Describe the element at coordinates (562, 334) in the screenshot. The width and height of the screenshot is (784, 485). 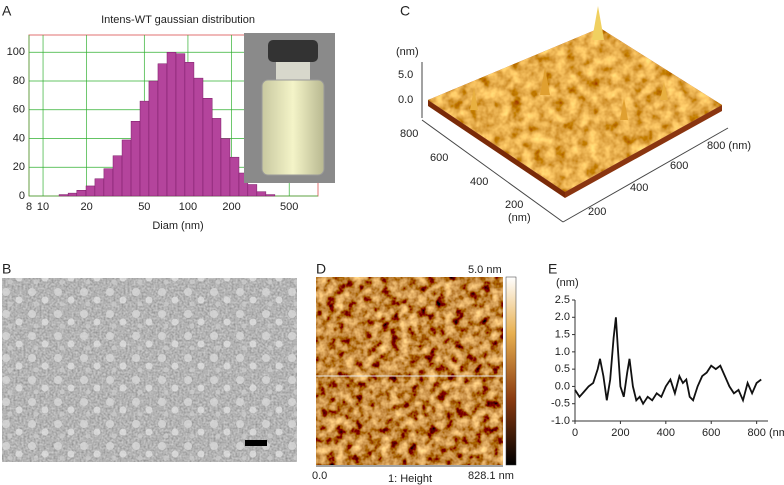
I see `y-tick-label: 1.5` at that location.